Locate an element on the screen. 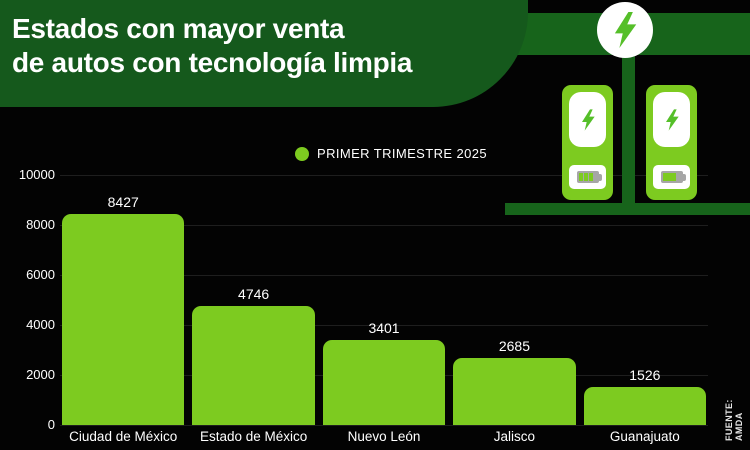  bar-value-label: 8427 is located at coordinates (123, 202).